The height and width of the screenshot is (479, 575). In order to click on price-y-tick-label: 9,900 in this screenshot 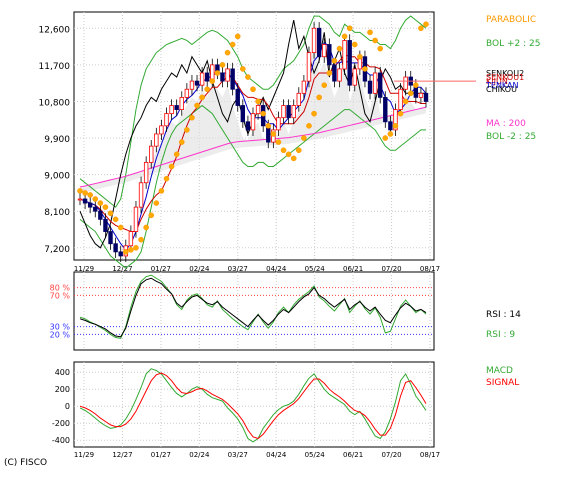, I will do `click(57, 140)`.